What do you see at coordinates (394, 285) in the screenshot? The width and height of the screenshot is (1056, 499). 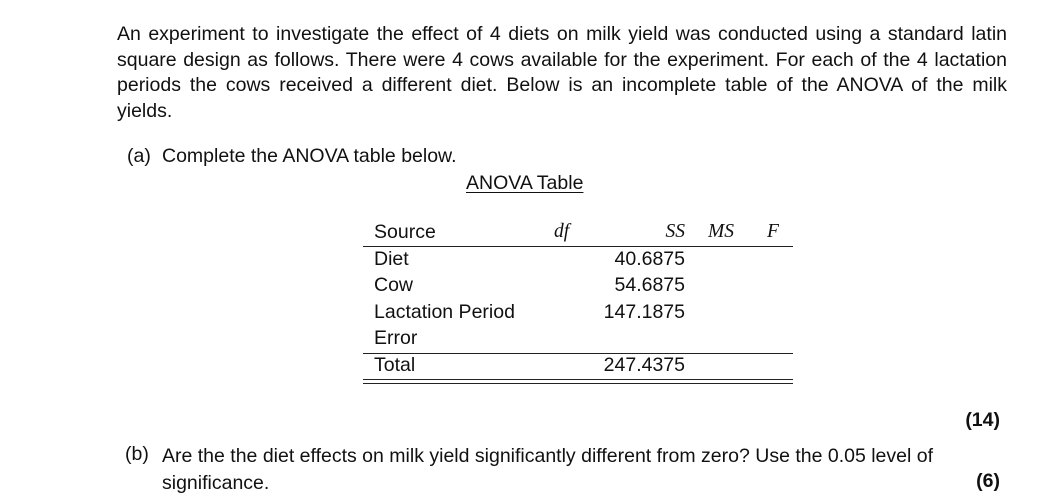 I see `row-source: Cow` at bounding box center [394, 285].